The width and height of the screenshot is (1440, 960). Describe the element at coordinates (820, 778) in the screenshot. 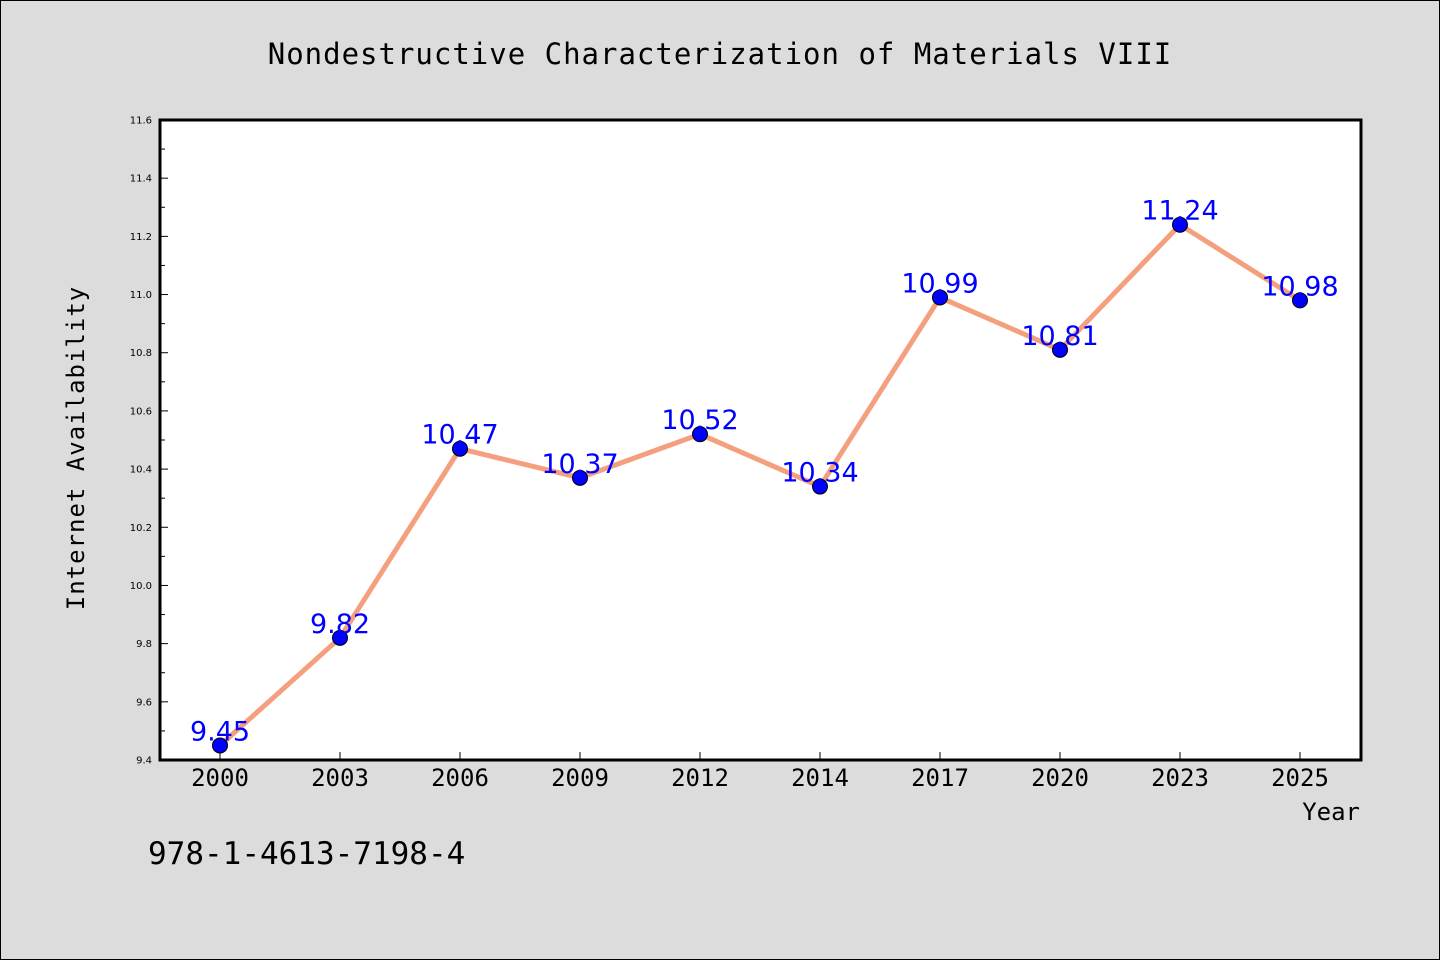

I see `x-tick-label: 2014` at that location.